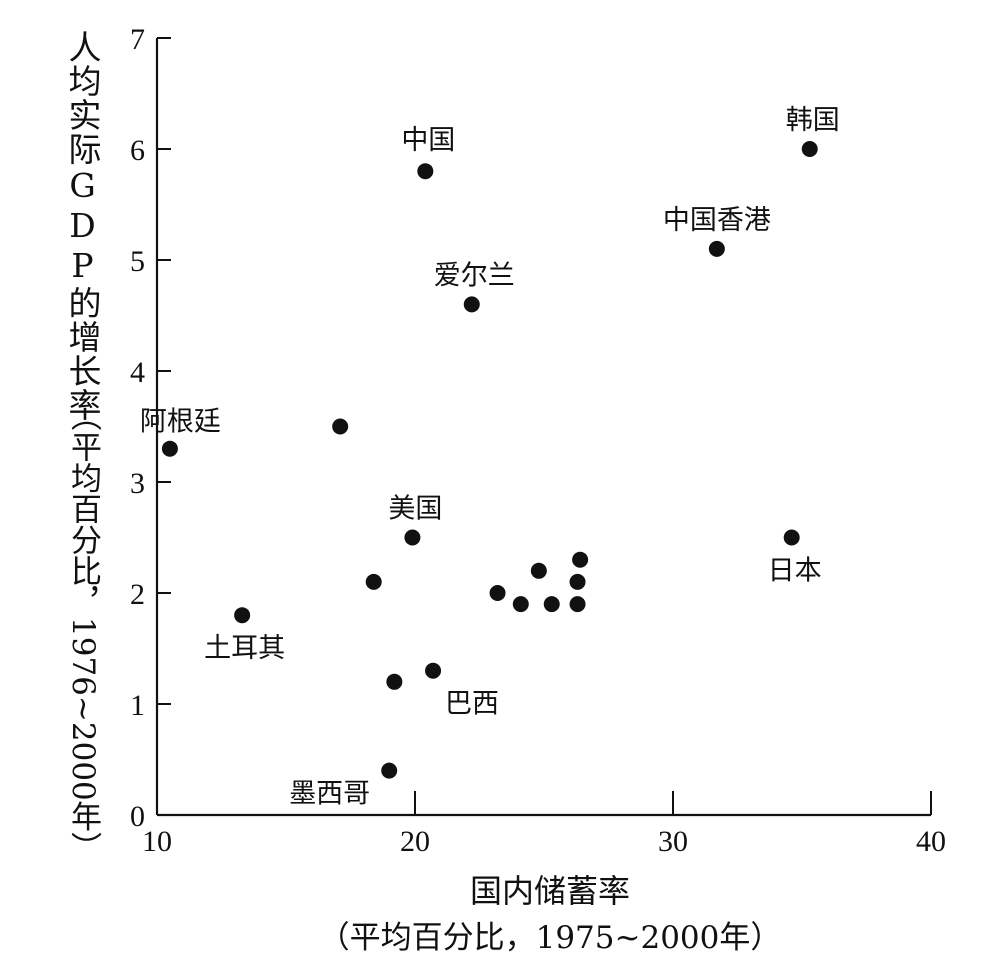 This screenshot has width=990, height=971. What do you see at coordinates (415, 509) in the screenshot?
I see `point-label: 美国` at bounding box center [415, 509].